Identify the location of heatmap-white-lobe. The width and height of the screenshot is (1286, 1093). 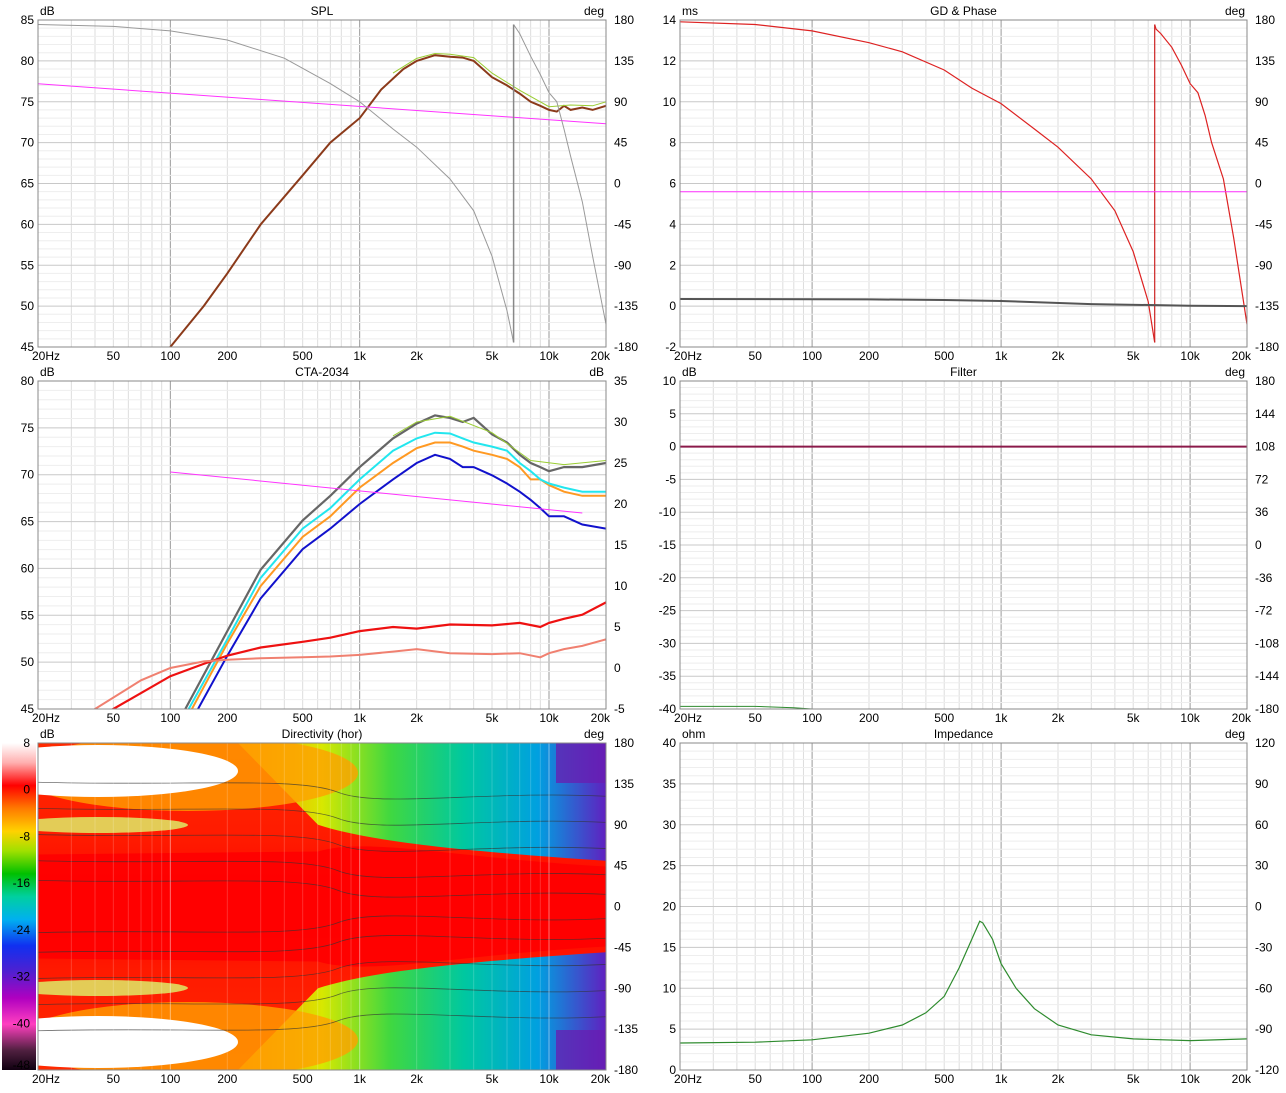
(138, 771).